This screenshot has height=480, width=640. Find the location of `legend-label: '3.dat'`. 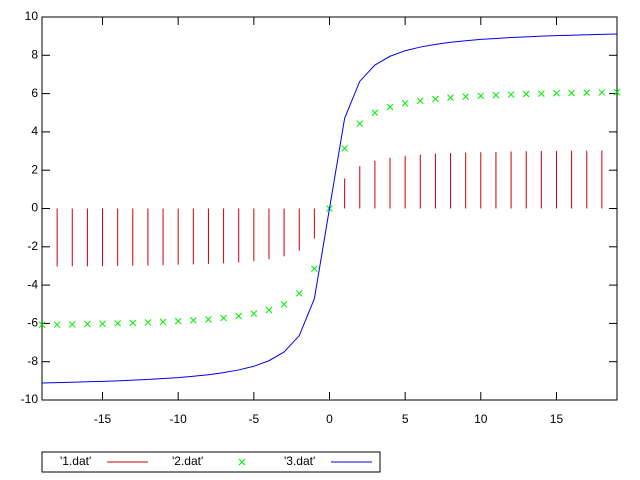

legend-label: '3.dat' is located at coordinates (299, 461).